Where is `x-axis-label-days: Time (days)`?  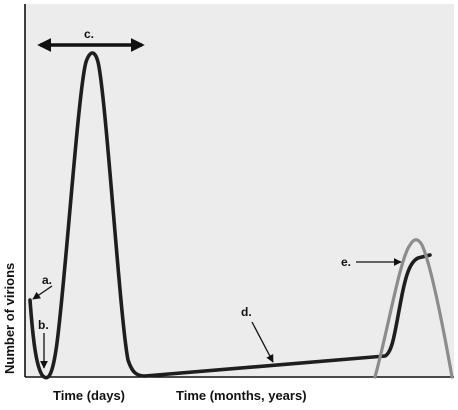
x-axis-label-days: Time (days) is located at coordinates (89, 395).